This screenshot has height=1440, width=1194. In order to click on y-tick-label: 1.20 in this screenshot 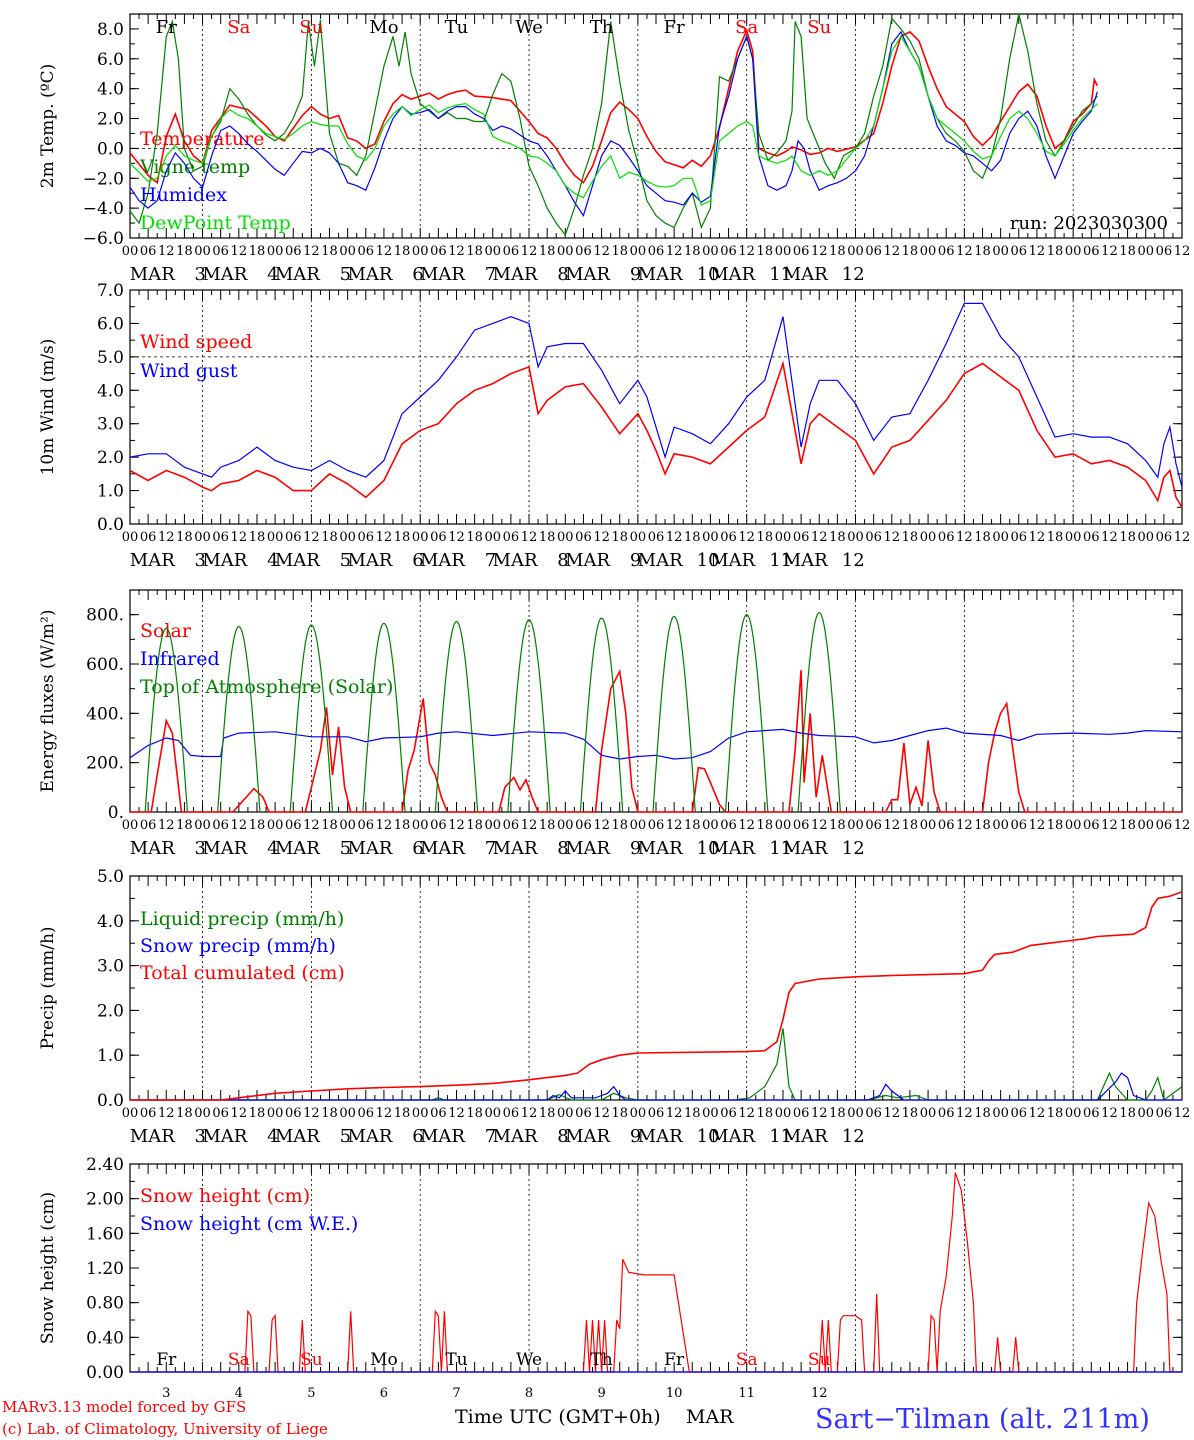, I will do `click(105, 1269)`.